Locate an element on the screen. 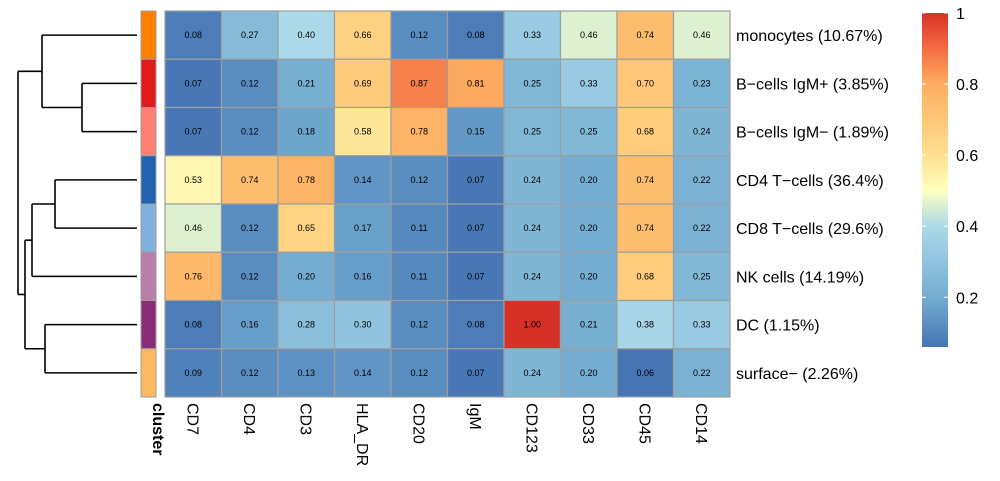  color-legend: 0.2 0.4 0.6 0.8 1 is located at coordinates (950, 176).